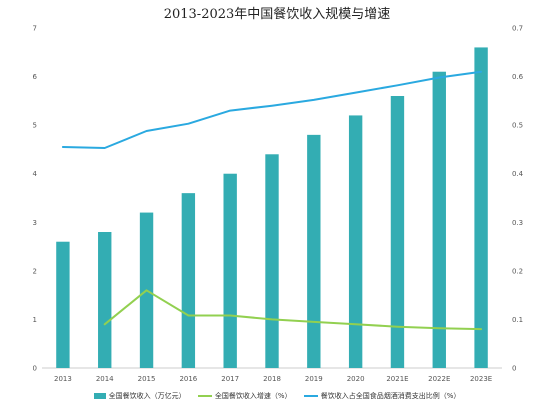 The width and height of the screenshot is (554, 403). Describe the element at coordinates (293, 310) in the screenshot. I see `growth-rate-line` at that location.